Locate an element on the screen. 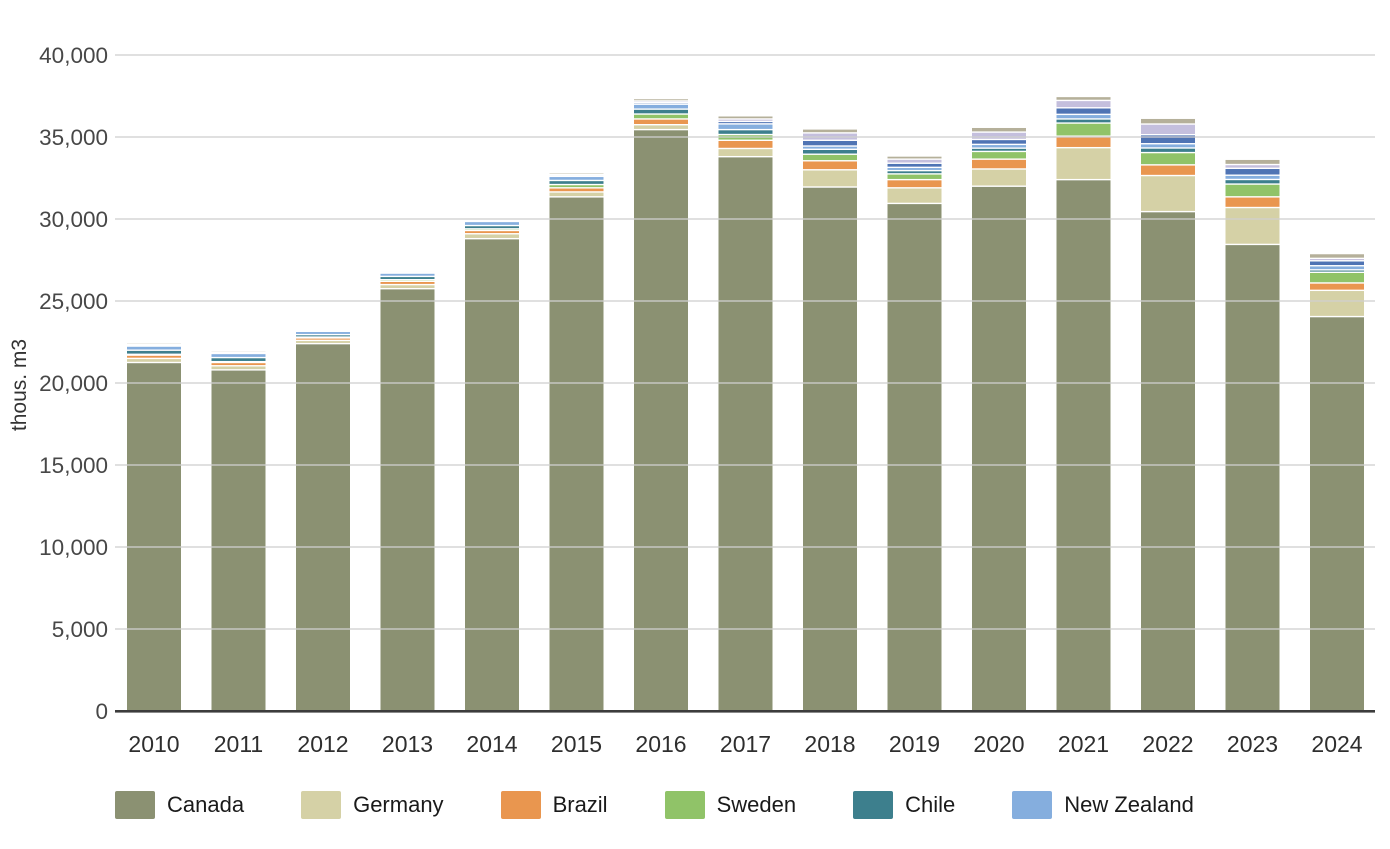 This screenshot has height=849, width=1390. legend-item-canada: Canada is located at coordinates (179, 805).